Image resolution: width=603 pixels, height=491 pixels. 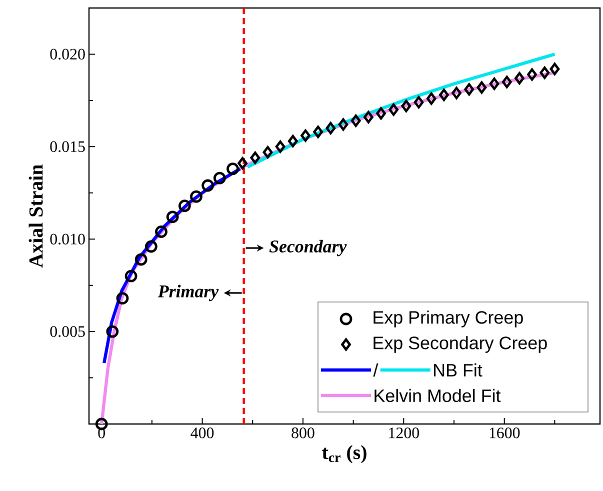 What do you see at coordinates (344, 454) in the screenshot?
I see `x-axis-title: t$_{cr}$ (s)` at bounding box center [344, 454].